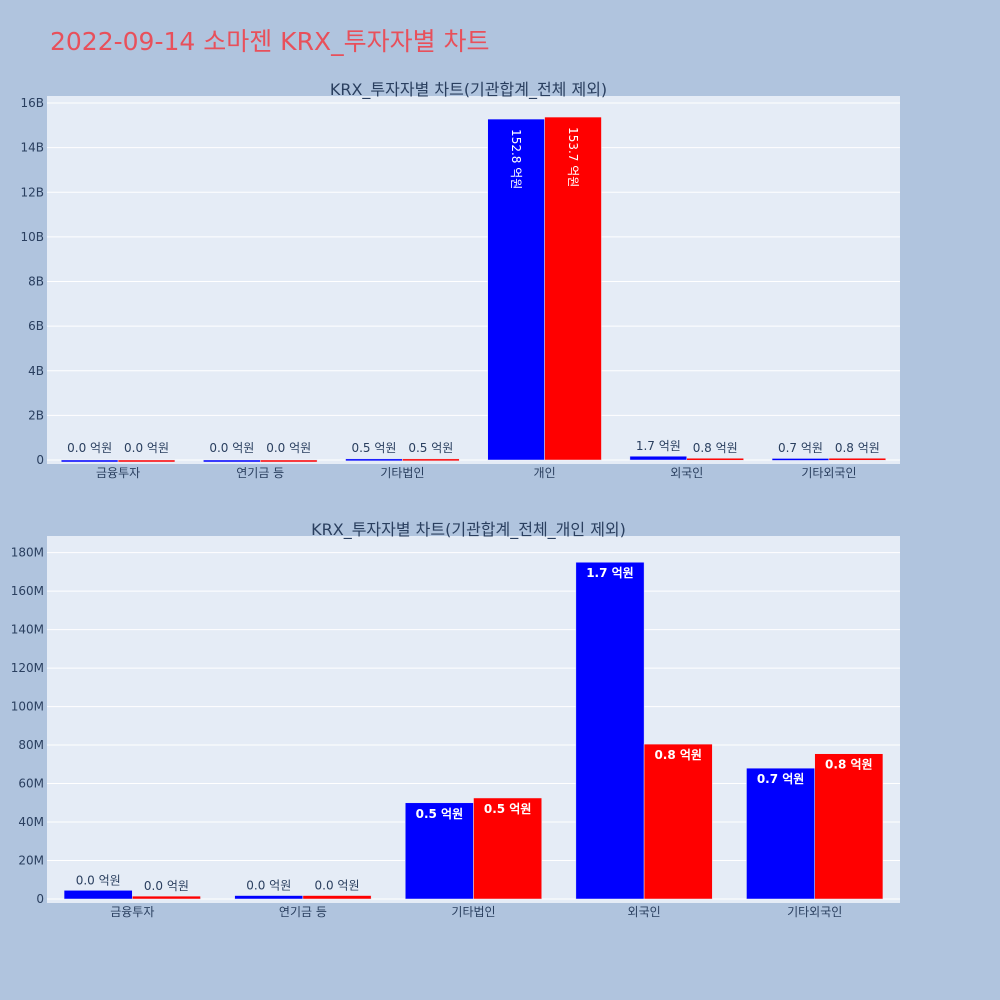  I want to click on y-tick-label: 12B, so click(32, 192).